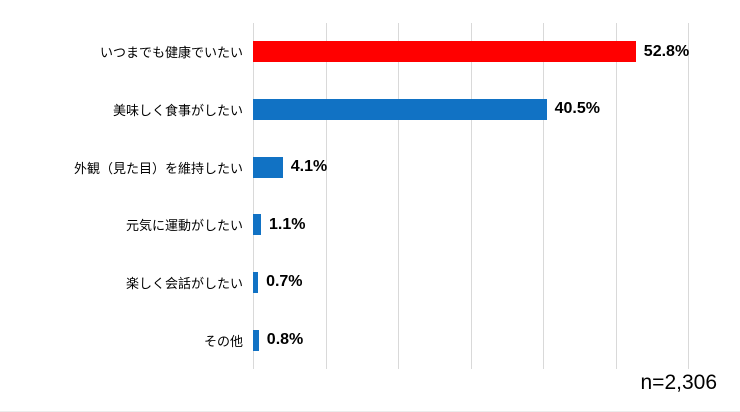 The width and height of the screenshot is (740, 412). Describe the element at coordinates (184, 283) in the screenshot. I see `category-label: 楽しく会話がしたい` at that location.